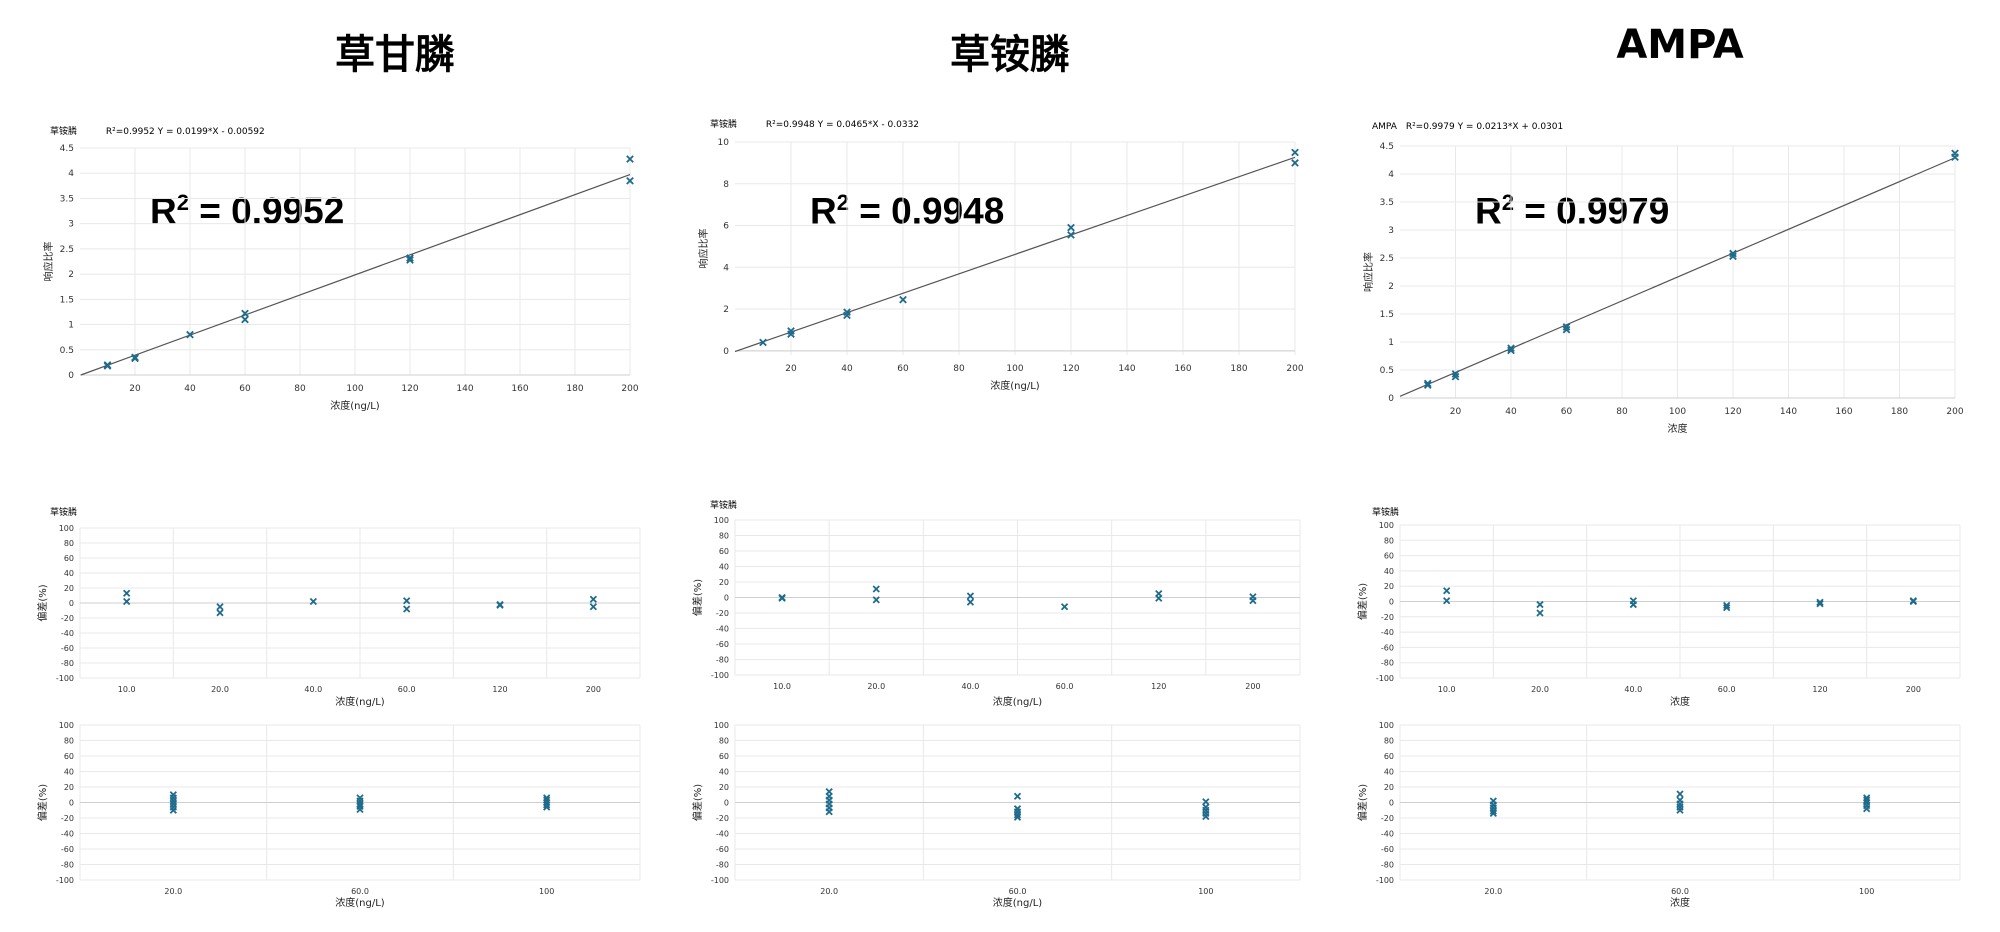  Describe the element at coordinates (1182, 369) in the screenshot. I see `x-tick-label: 160` at that location.